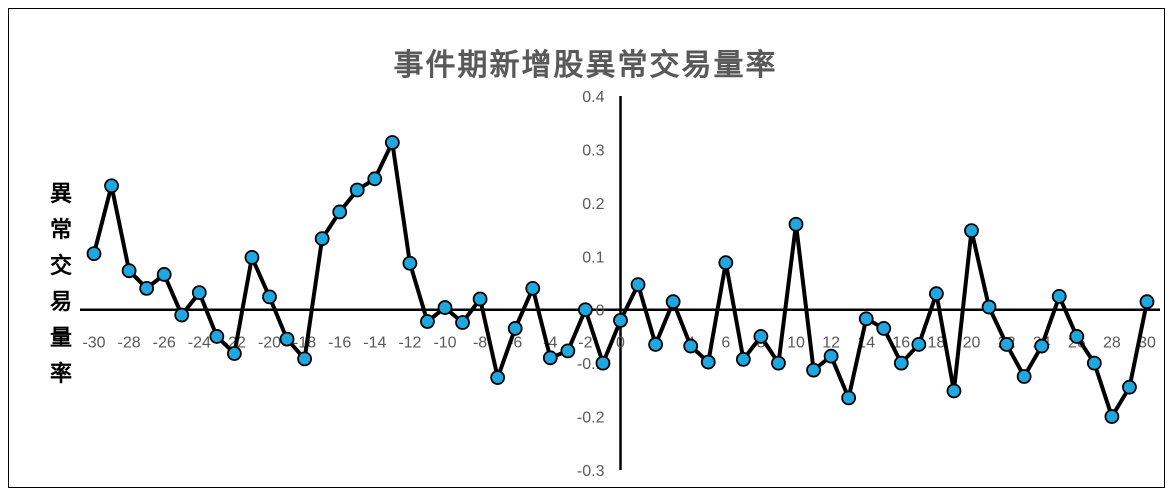  Describe the element at coordinates (269, 343) in the screenshot. I see `x-tick-label: -20` at that location.